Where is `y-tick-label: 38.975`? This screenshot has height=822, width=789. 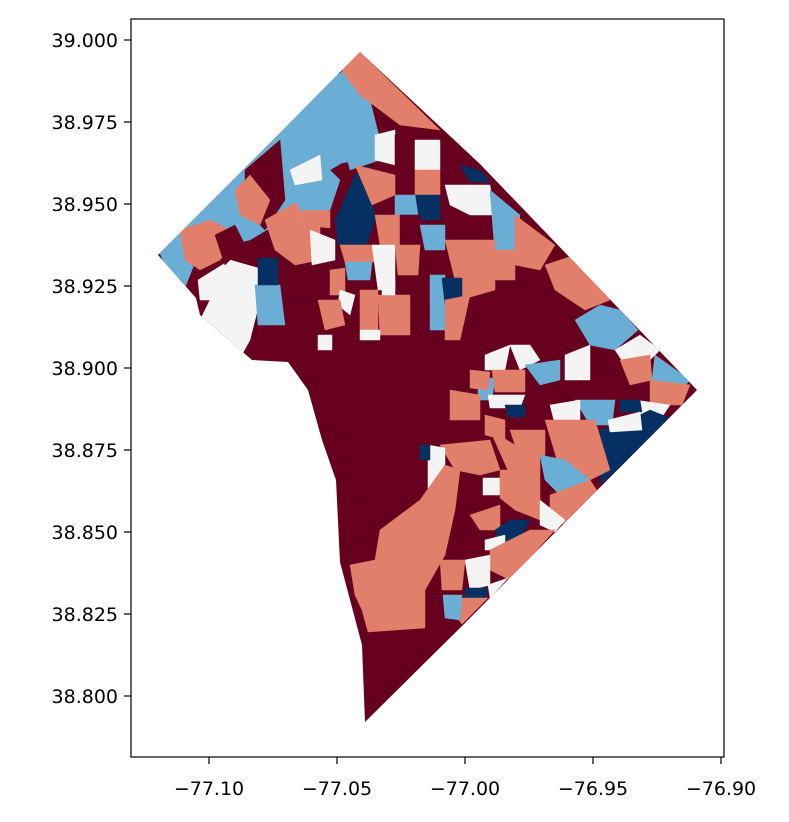 y-tick-label: 38.975 is located at coordinates (85, 123).